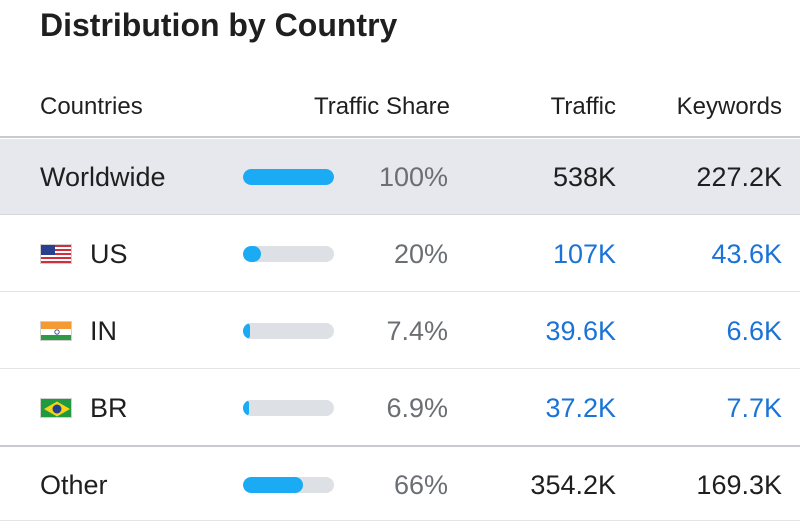 This screenshot has width=800, height=525. I want to click on table-row-br: BR 6.9% 37.2K 7.7K, so click(400, 408).